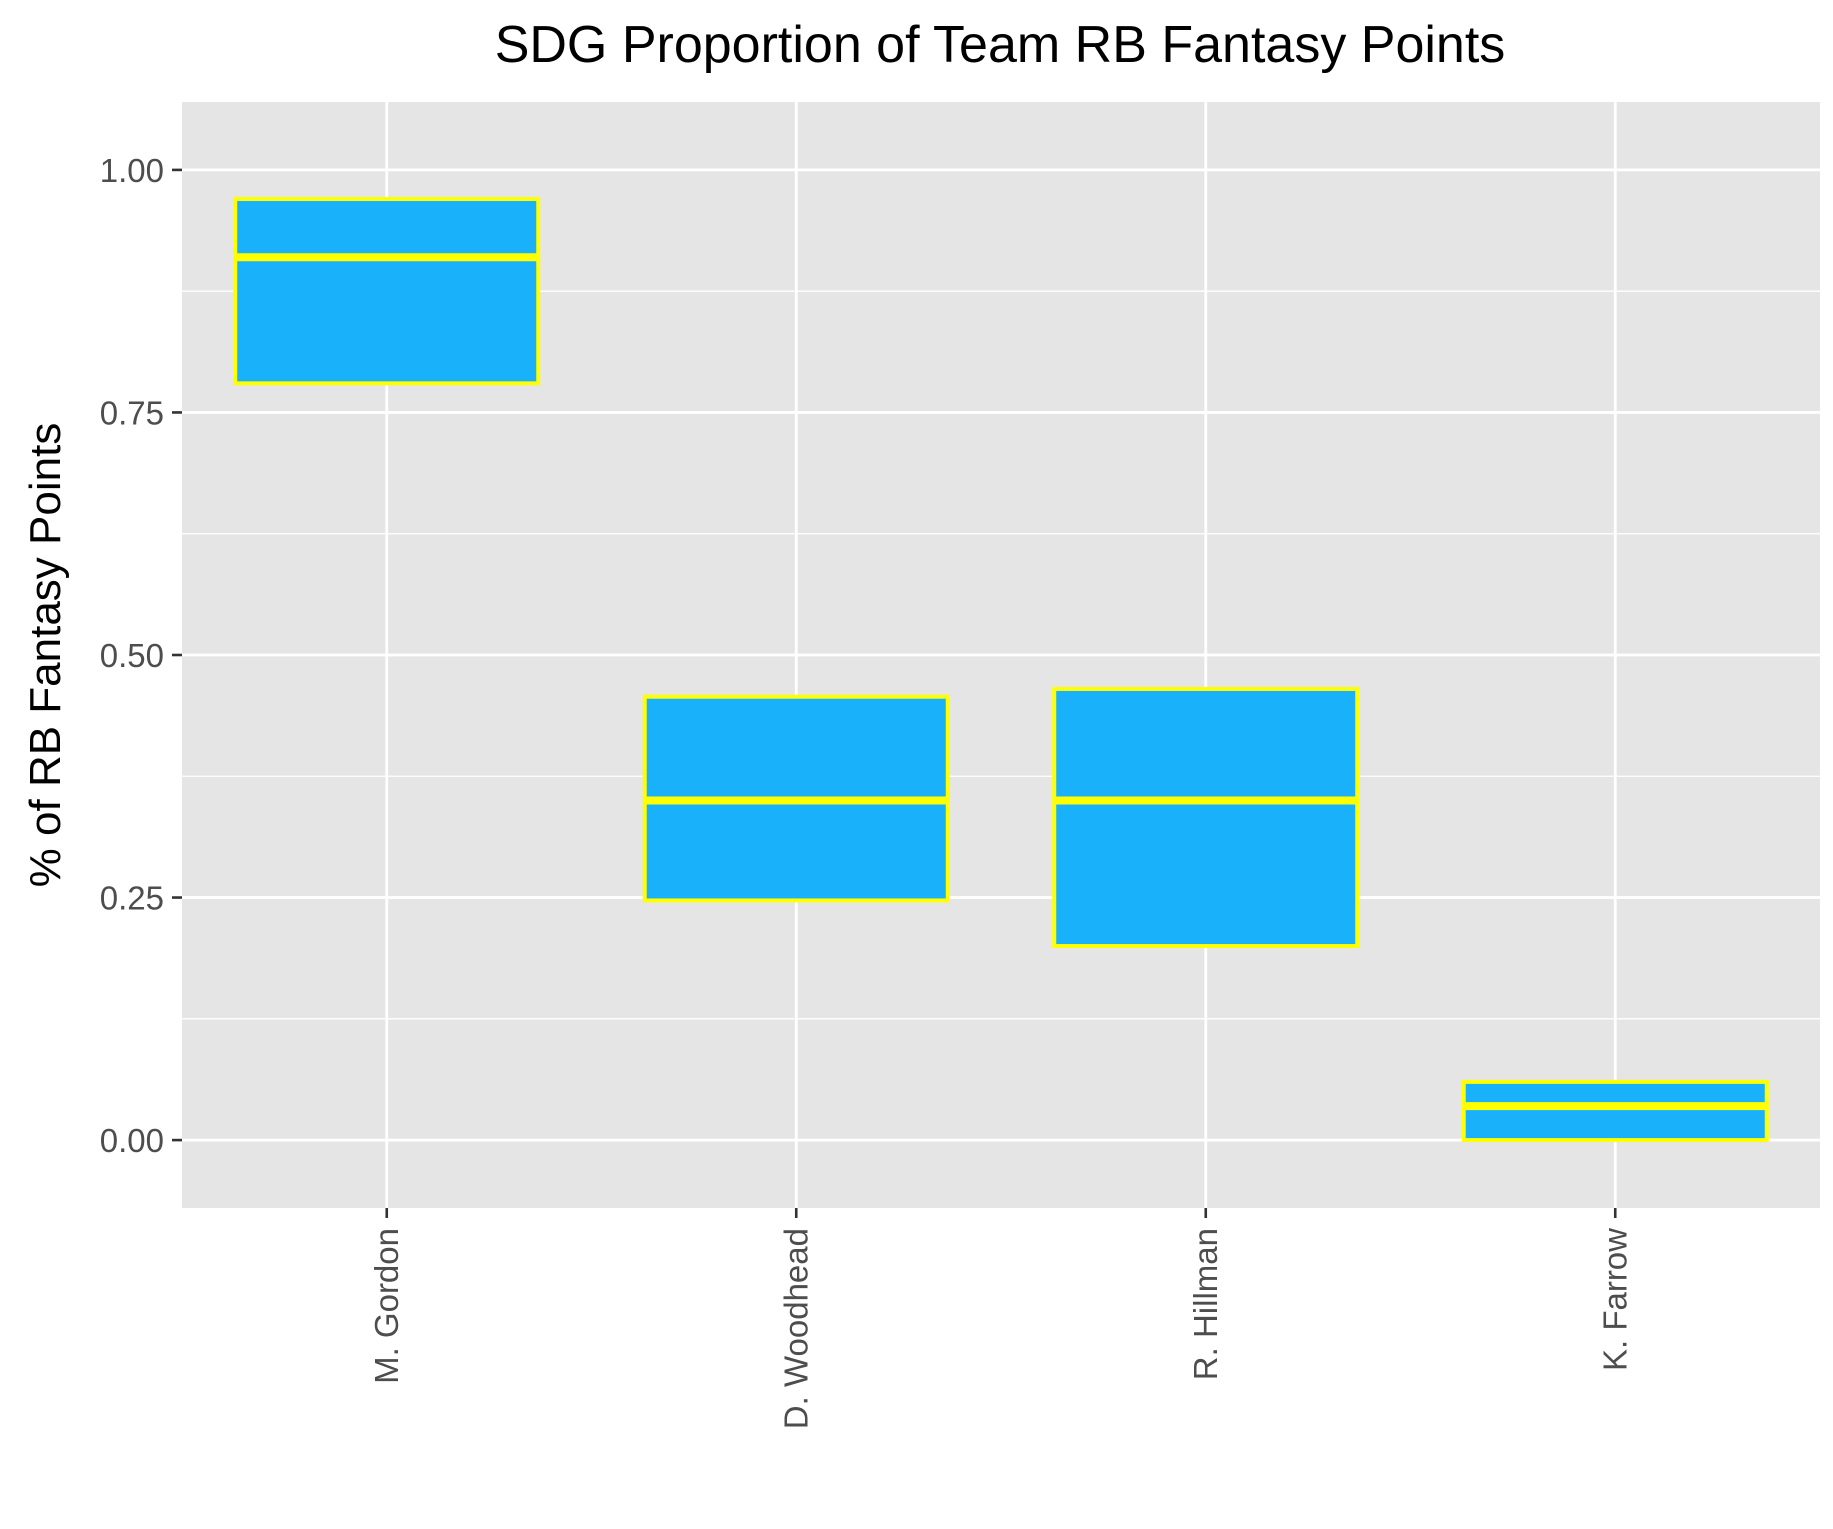 This screenshot has width=1833, height=1529. What do you see at coordinates (796, 798) in the screenshot?
I see `box-d-woodhead` at bounding box center [796, 798].